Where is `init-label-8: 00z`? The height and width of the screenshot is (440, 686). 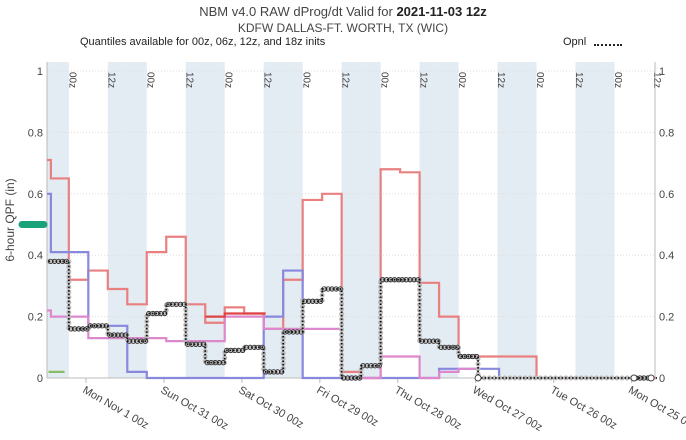 init-label-8: 00z is located at coordinates (383, 80).